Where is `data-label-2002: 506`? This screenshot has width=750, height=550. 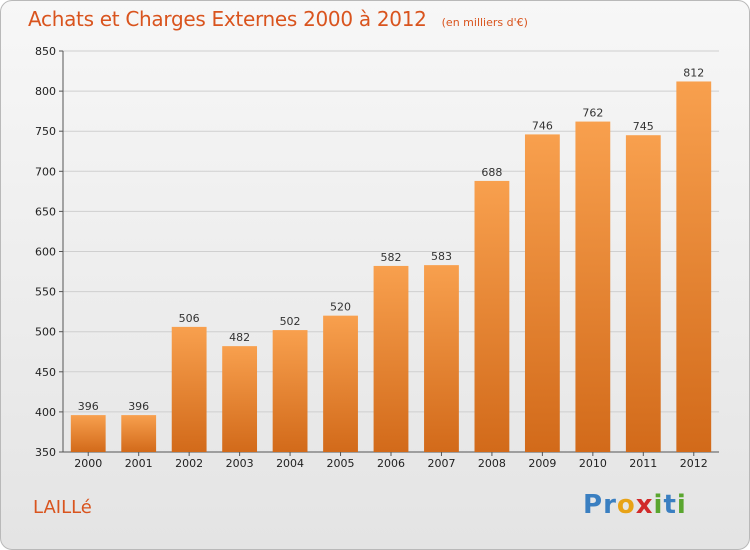
data-label-2002: 506 is located at coordinates (189, 318).